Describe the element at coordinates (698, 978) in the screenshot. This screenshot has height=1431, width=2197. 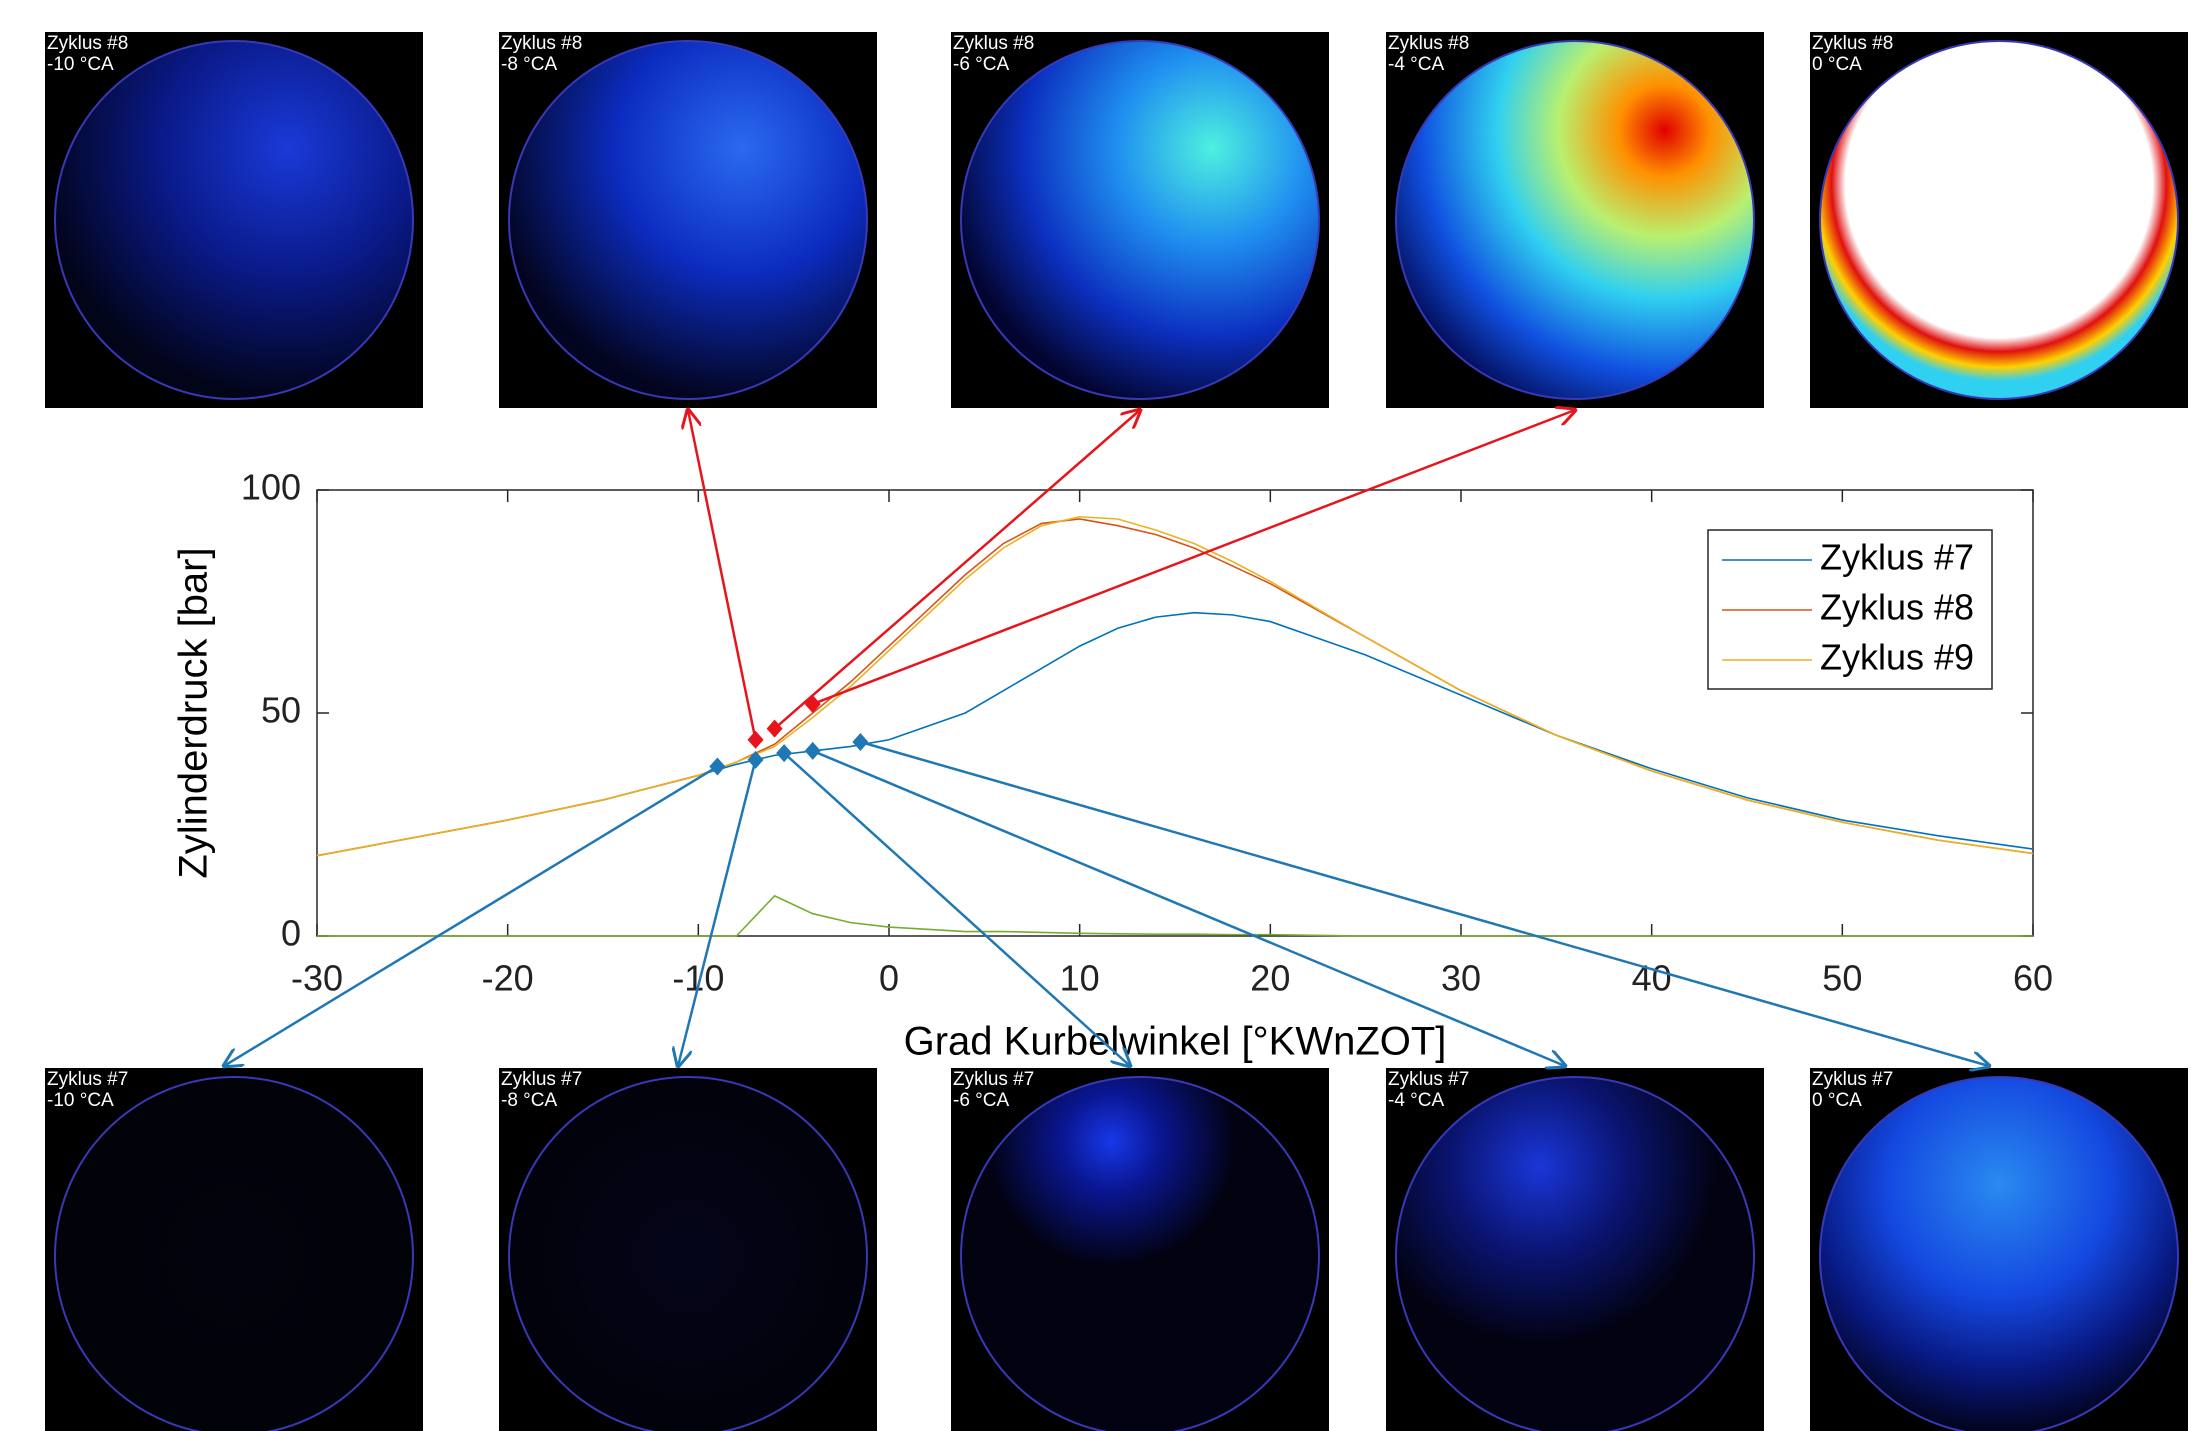
I see `x-tick-label: -10` at that location.